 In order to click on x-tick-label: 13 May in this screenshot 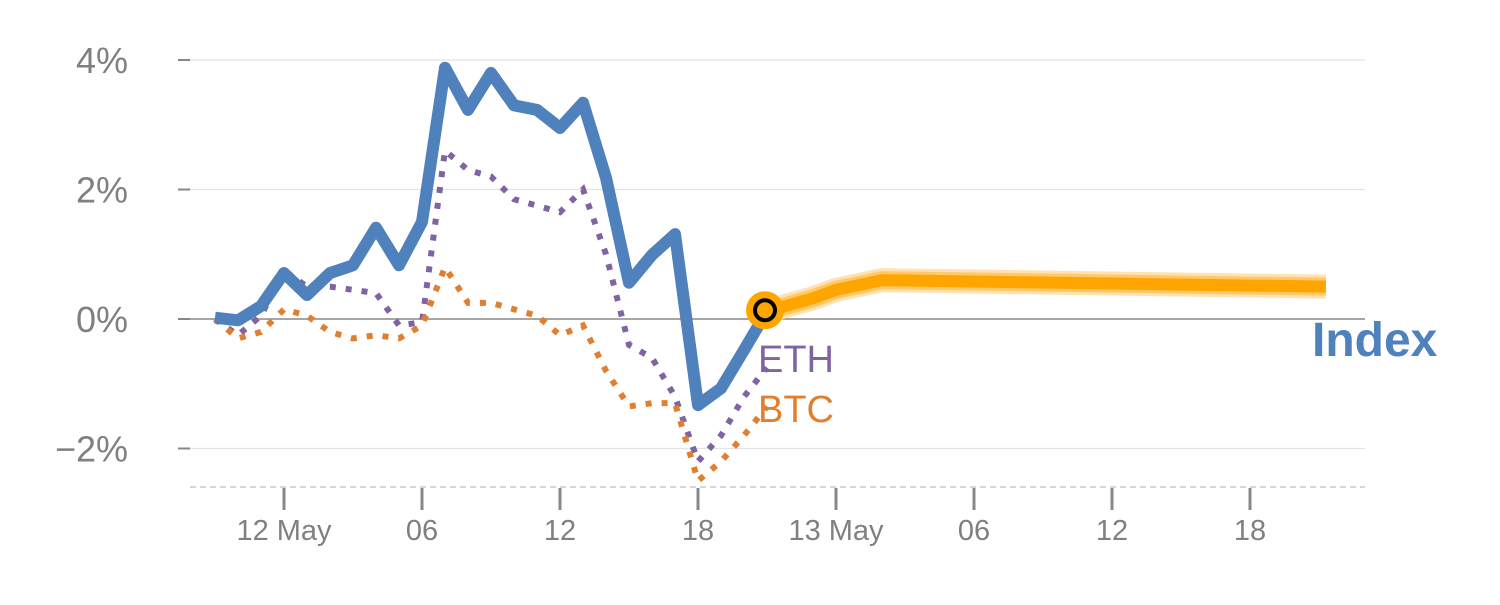, I will do `click(836, 531)`.